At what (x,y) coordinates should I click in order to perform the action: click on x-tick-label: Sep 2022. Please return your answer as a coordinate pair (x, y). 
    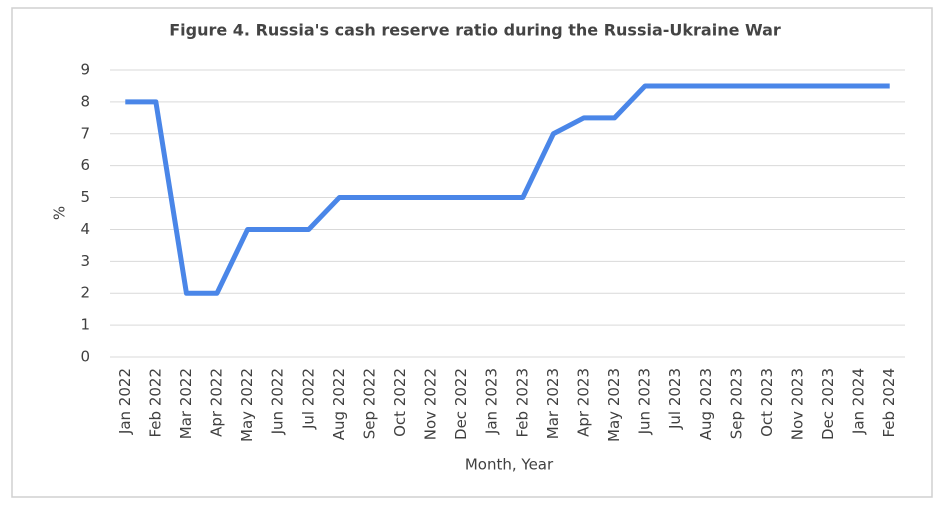
    Looking at the image, I should click on (369, 403).